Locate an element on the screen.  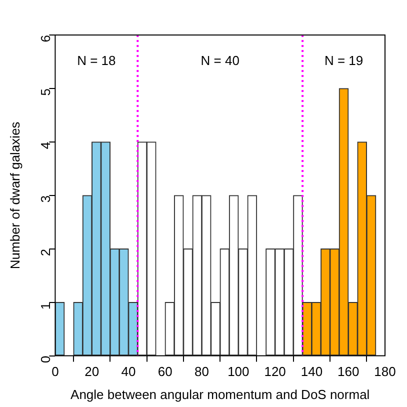
y-tick-label: 6 is located at coordinates (45, 38).